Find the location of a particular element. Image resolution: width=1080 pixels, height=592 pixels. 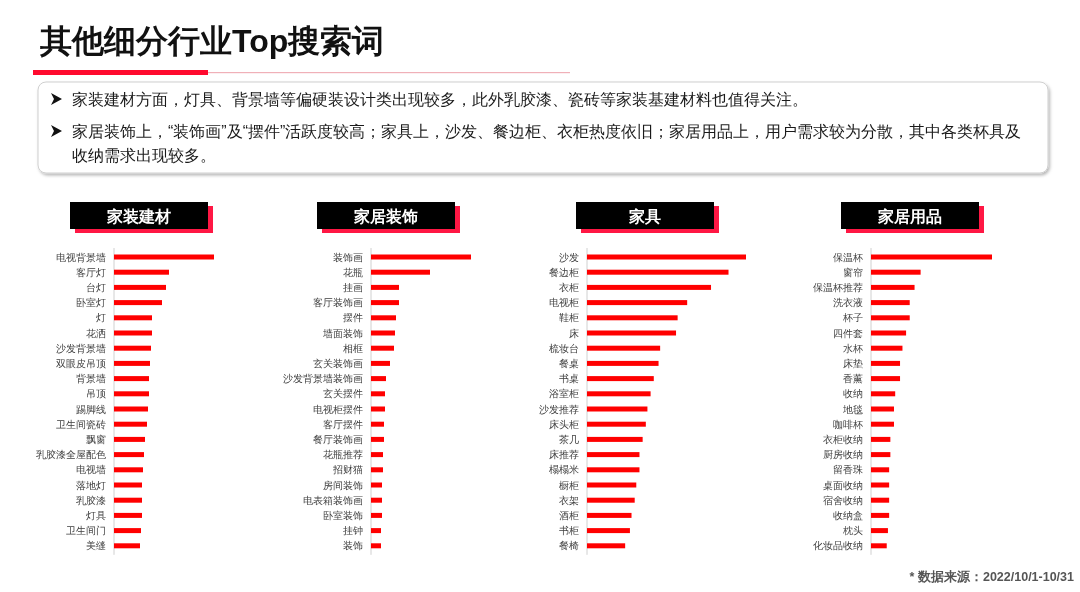

y-tick-label: 书柜 is located at coordinates (569, 531).